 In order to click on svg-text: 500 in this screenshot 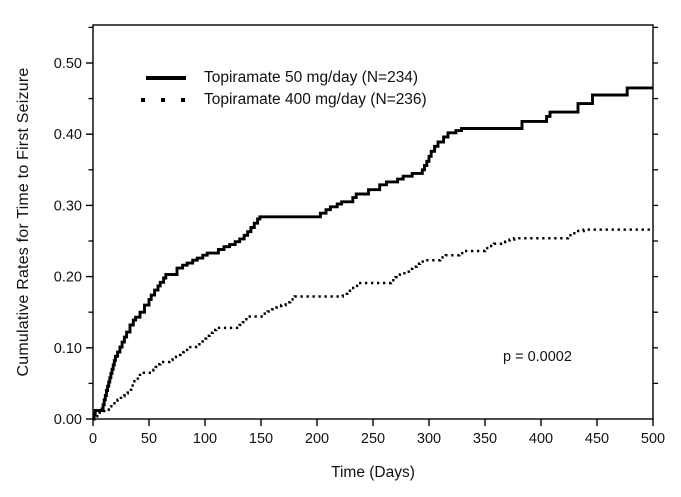, I will do `click(653, 439)`.